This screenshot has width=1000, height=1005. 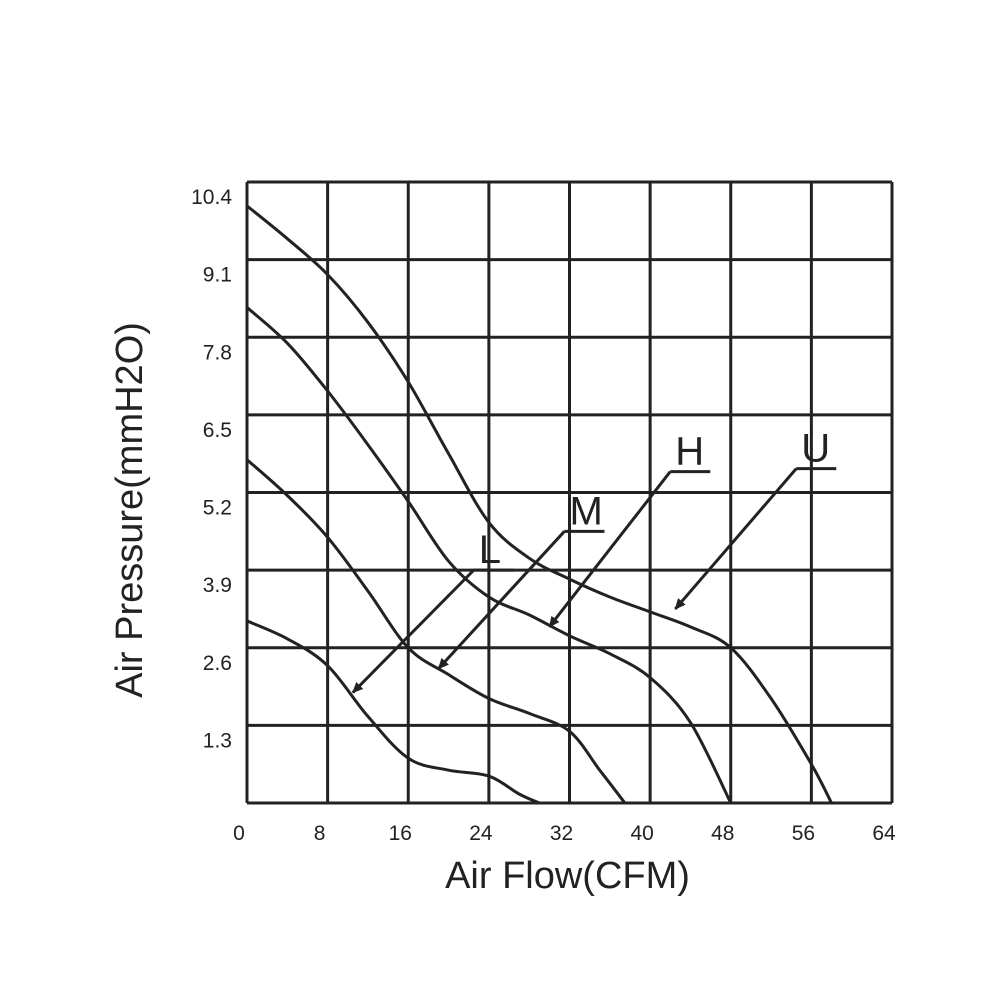 I want to click on y-tick-label: 6.5, so click(x=217, y=430).